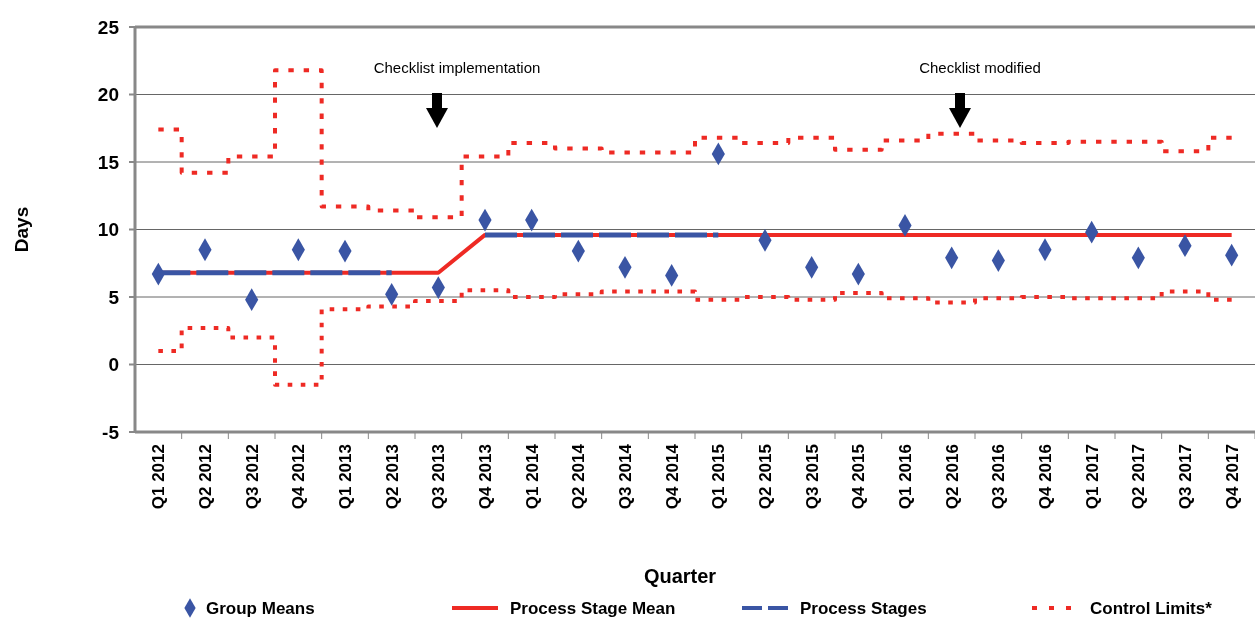  What do you see at coordinates (905, 477) in the screenshot?
I see `x-tick-label: Q1 2016` at bounding box center [905, 477].